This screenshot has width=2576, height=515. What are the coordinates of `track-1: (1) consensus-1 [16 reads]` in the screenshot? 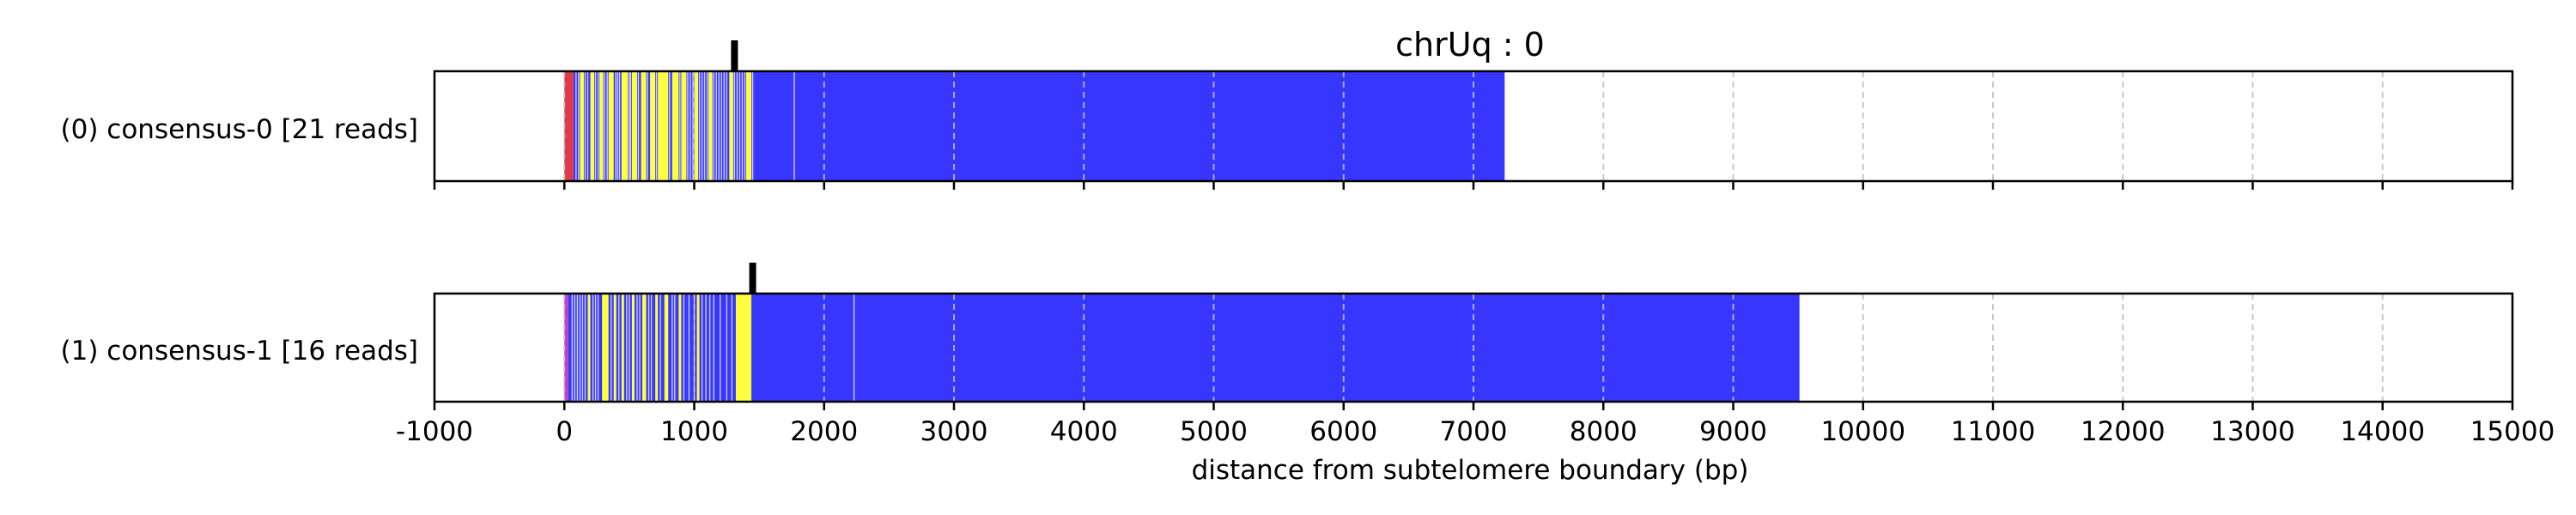 It's located at (240, 351).